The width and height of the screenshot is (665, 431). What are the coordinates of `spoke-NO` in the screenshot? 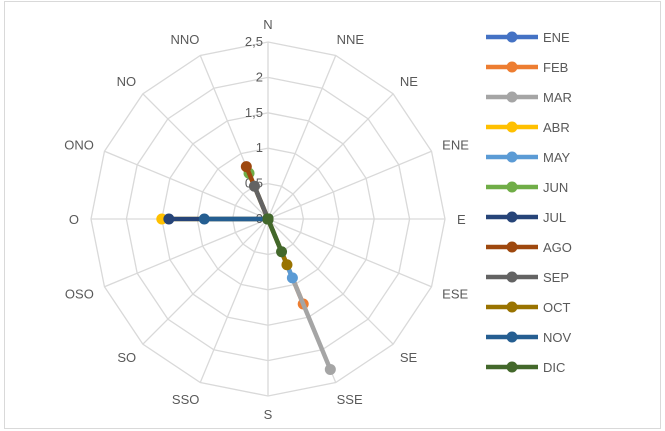 It's located at (205, 156).